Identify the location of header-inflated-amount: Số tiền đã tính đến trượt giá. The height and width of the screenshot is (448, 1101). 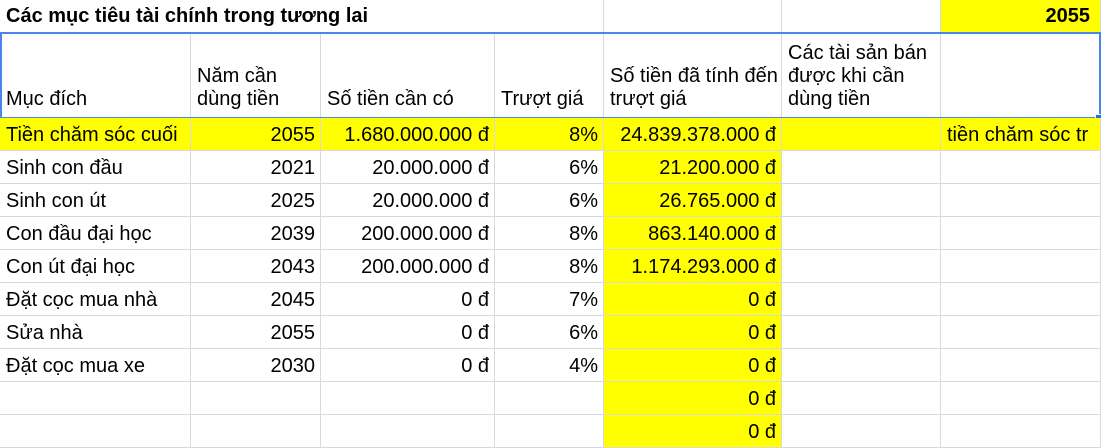
(693, 75).